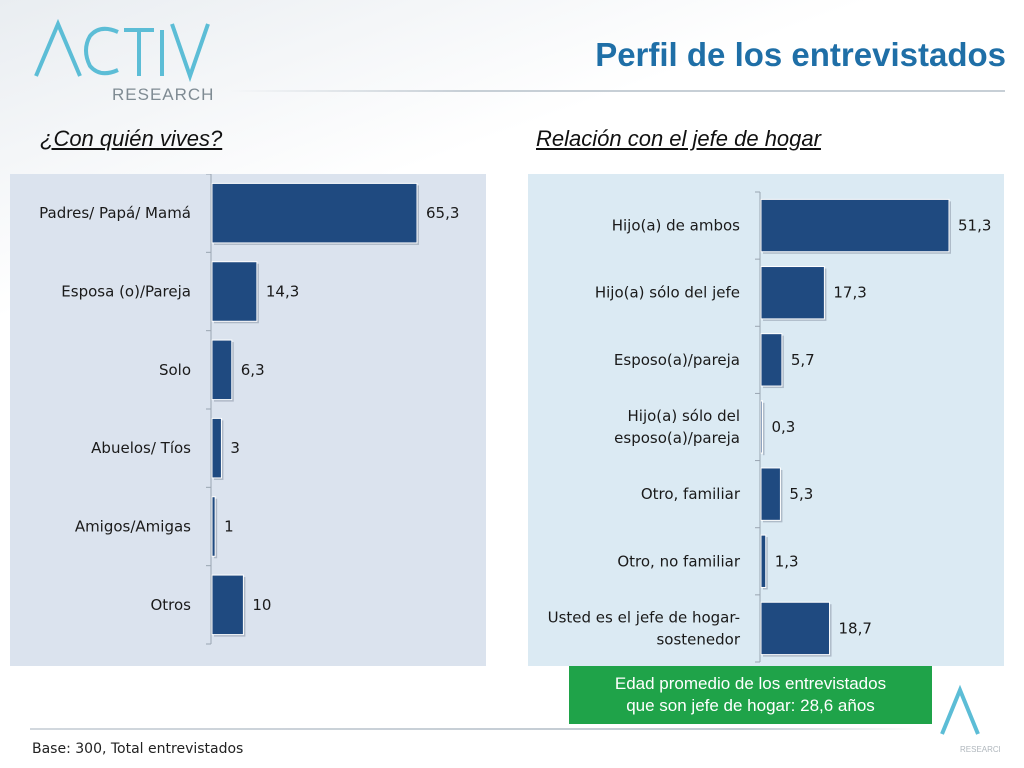 The image size is (1024, 768). Describe the element at coordinates (141, 448) in the screenshot. I see `left-category-label: Abuelos/ Tíos` at that location.